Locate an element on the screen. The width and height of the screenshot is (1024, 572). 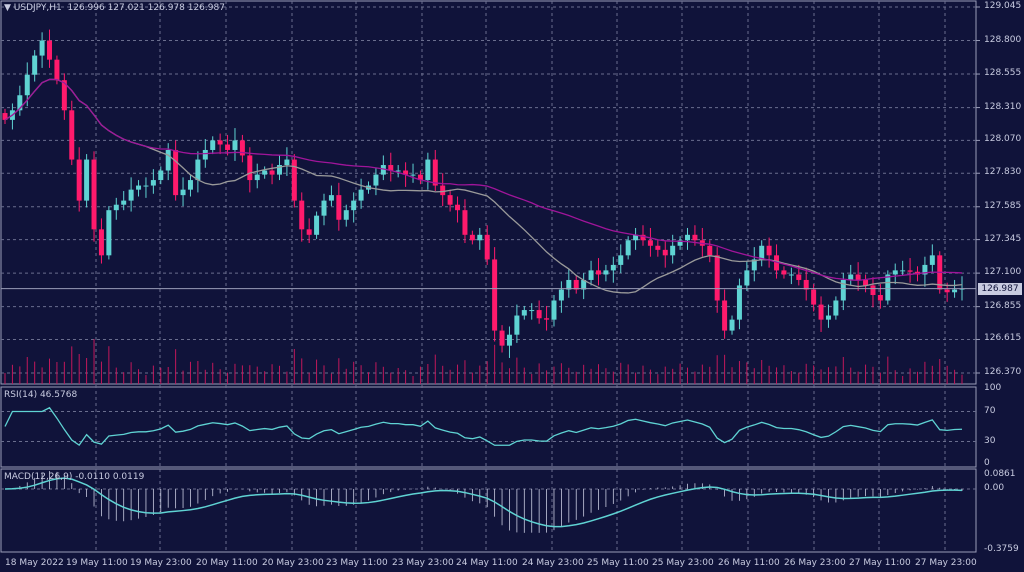
time-tick: 27 May 23:00 is located at coordinates (946, 563).